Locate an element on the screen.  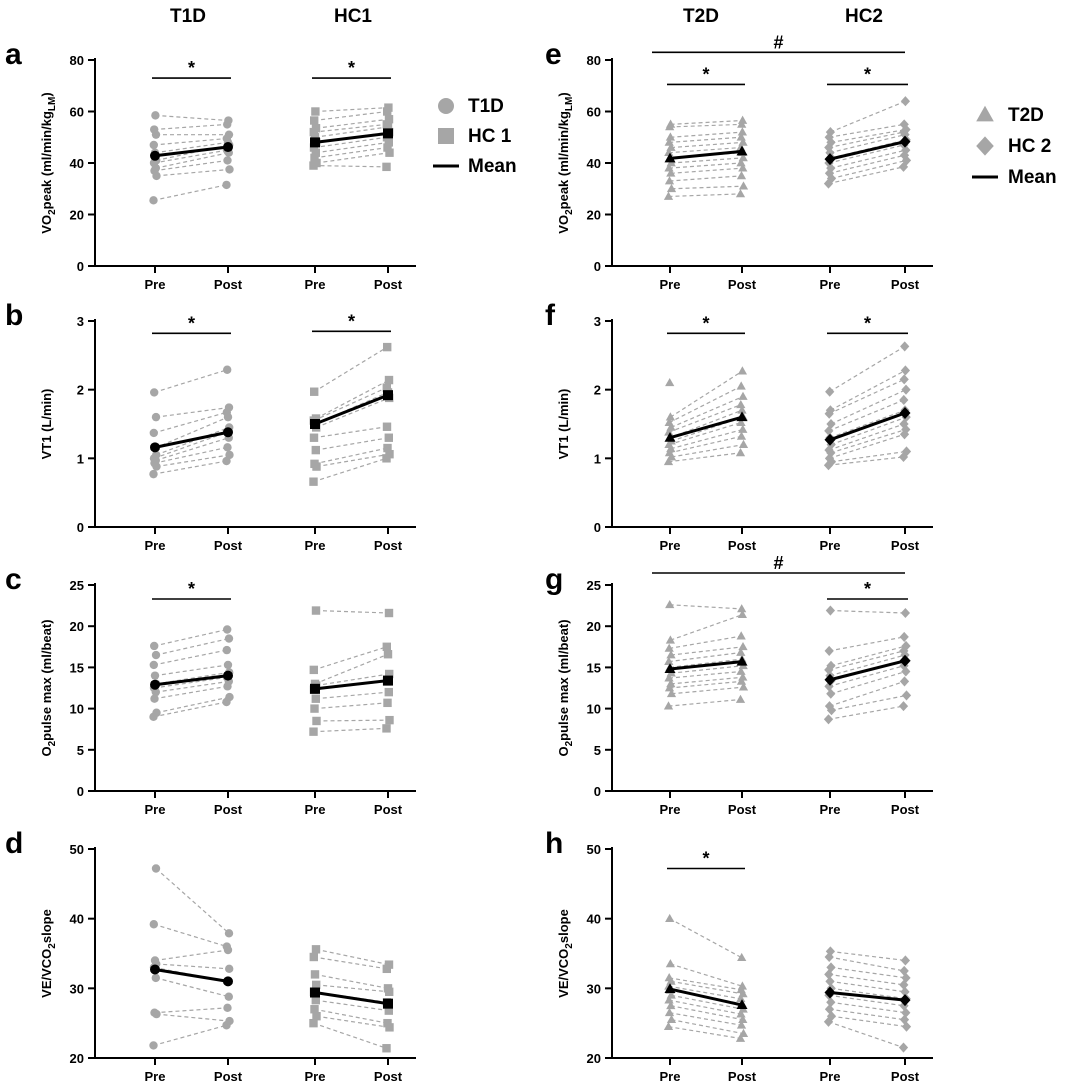
mean-point-post is located at coordinates (742, 150).